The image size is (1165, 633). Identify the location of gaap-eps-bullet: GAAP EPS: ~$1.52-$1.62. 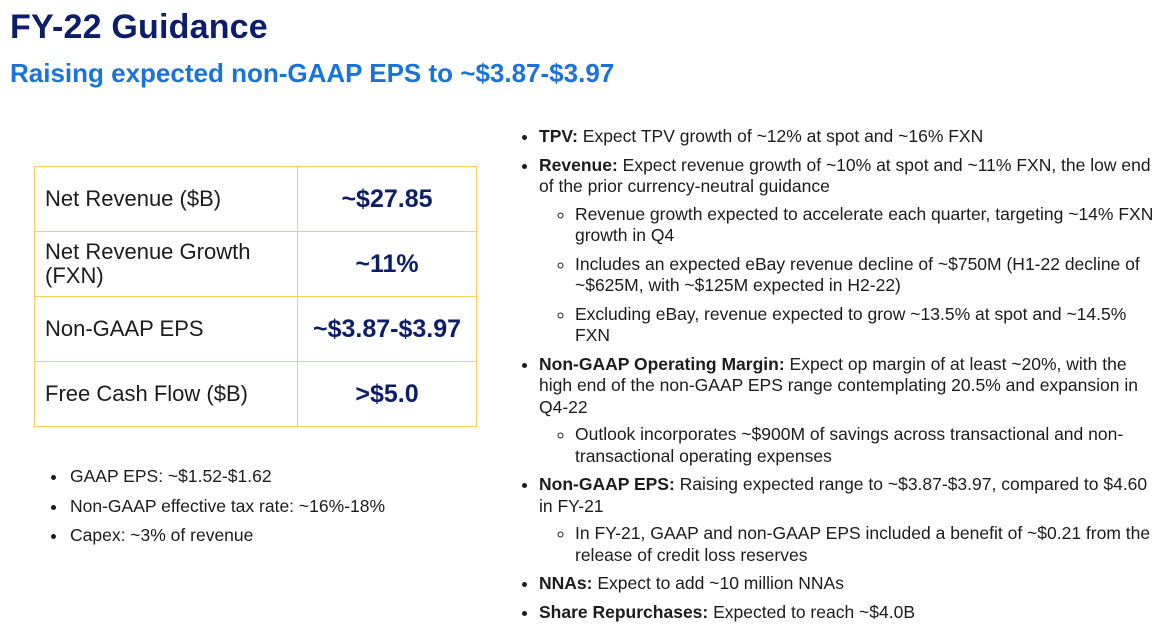
(278, 477).